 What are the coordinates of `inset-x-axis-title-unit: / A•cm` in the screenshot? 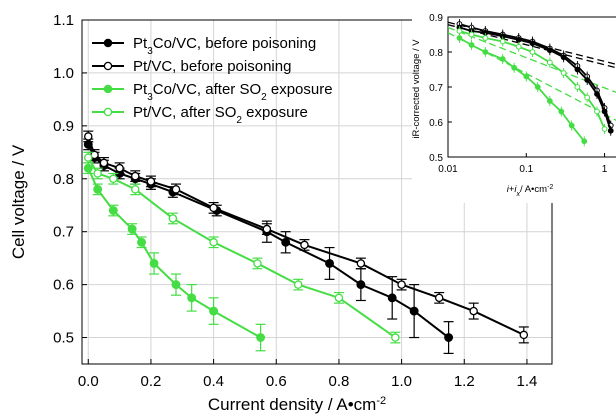 It's located at (533, 189).